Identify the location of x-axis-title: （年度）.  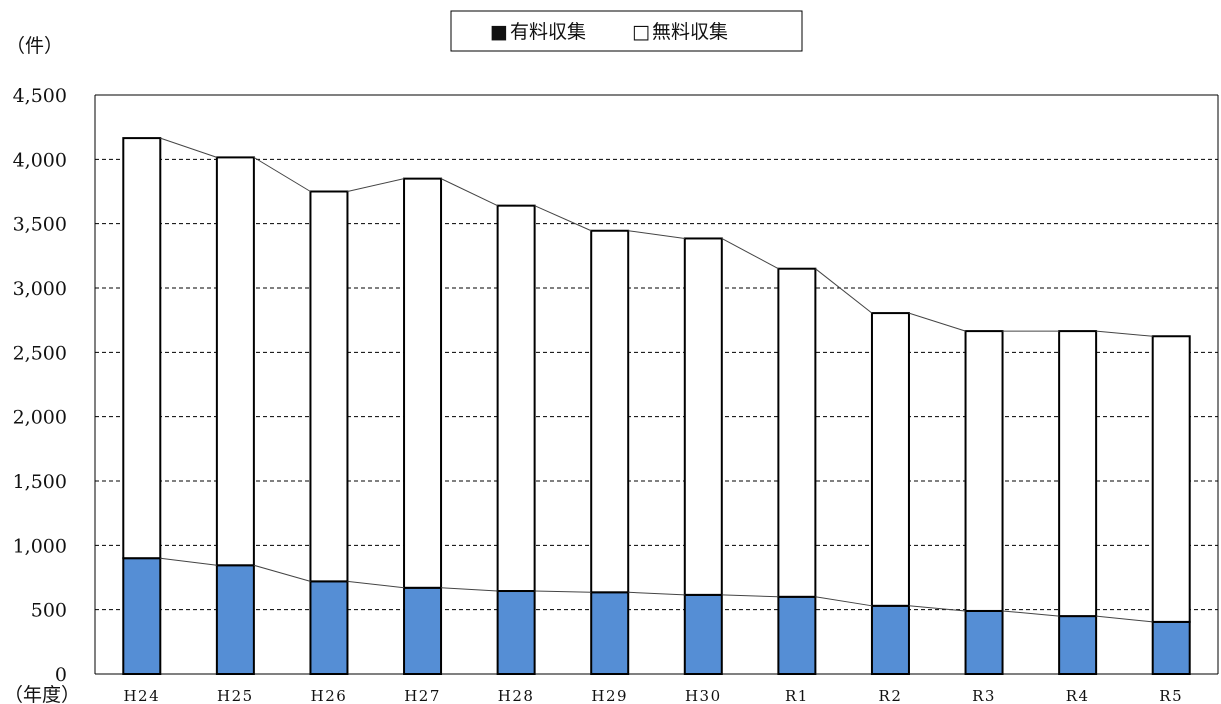
(42, 694).